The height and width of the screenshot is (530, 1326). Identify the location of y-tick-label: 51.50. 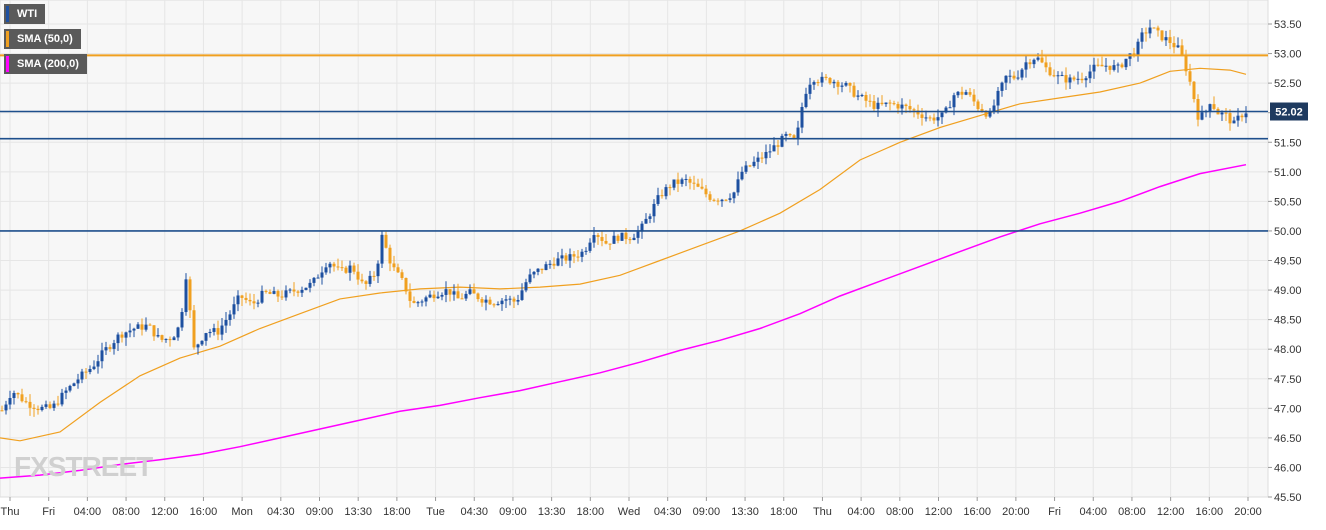
(1288, 143).